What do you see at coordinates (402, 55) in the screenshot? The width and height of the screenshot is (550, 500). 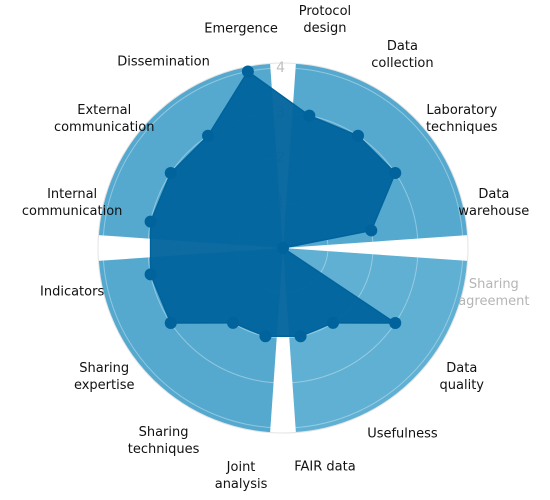 I see `category-label: Data collection` at bounding box center [402, 55].